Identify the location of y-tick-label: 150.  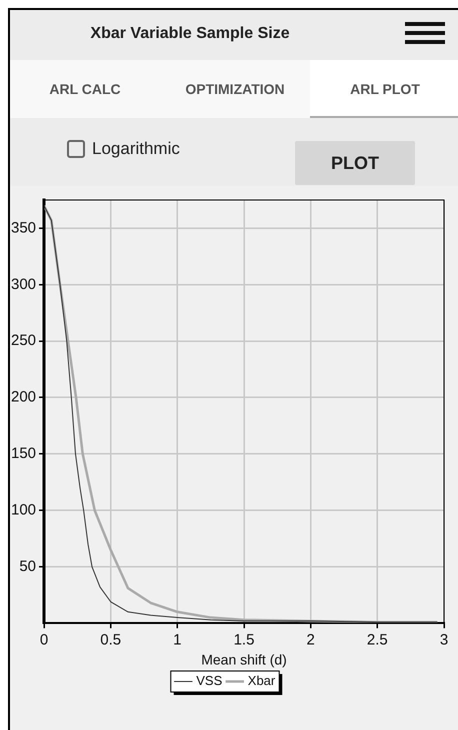
(23, 453).